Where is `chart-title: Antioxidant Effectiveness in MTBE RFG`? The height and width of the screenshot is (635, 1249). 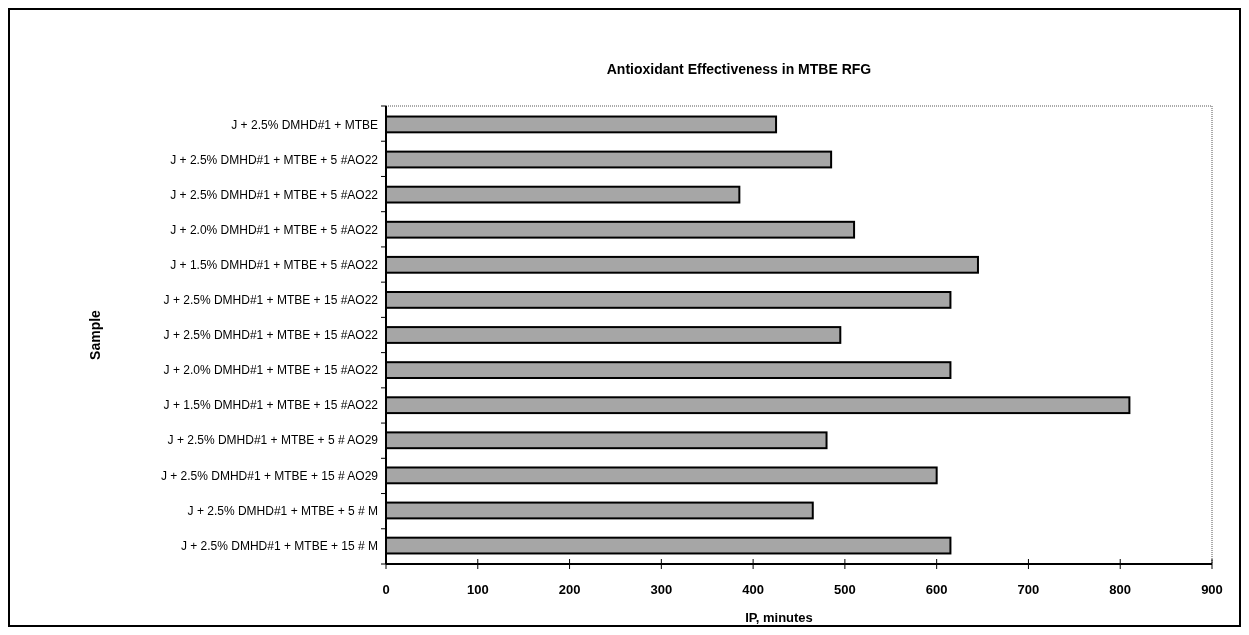 chart-title: Antioxidant Effectiveness in MTBE RFG is located at coordinates (739, 69).